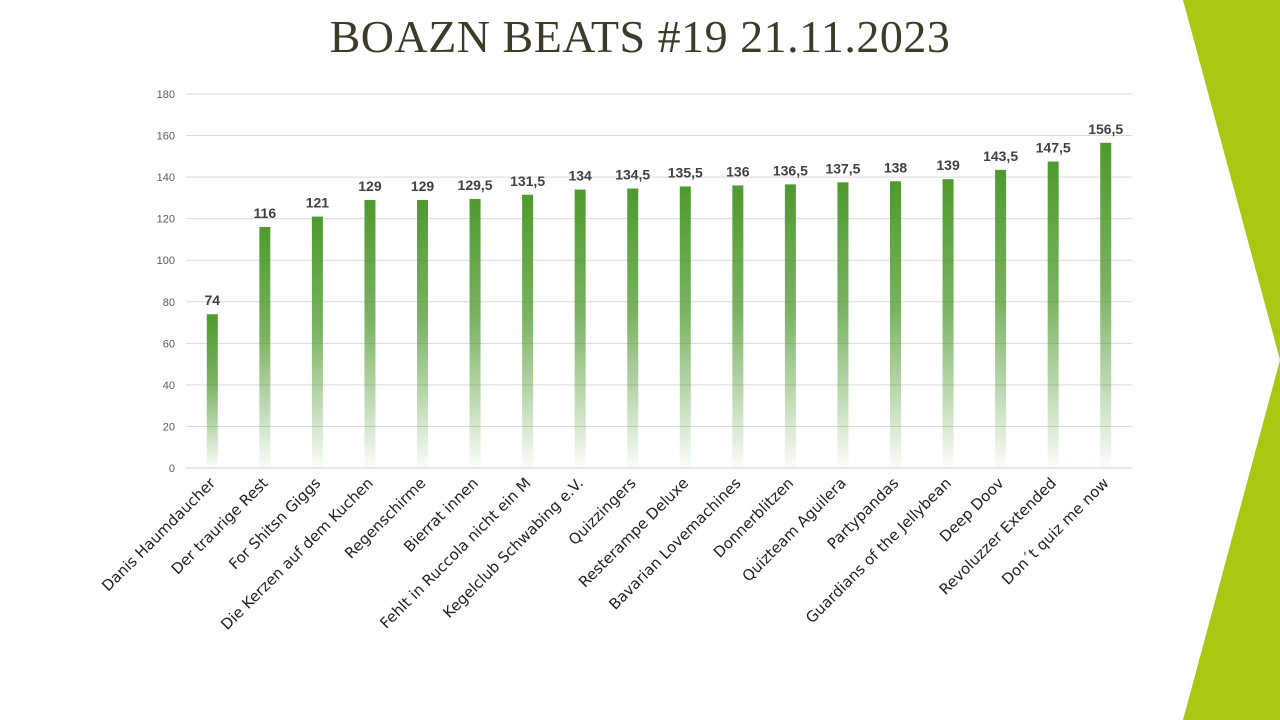  What do you see at coordinates (169, 344) in the screenshot?
I see `y-tick-label: 60` at bounding box center [169, 344].